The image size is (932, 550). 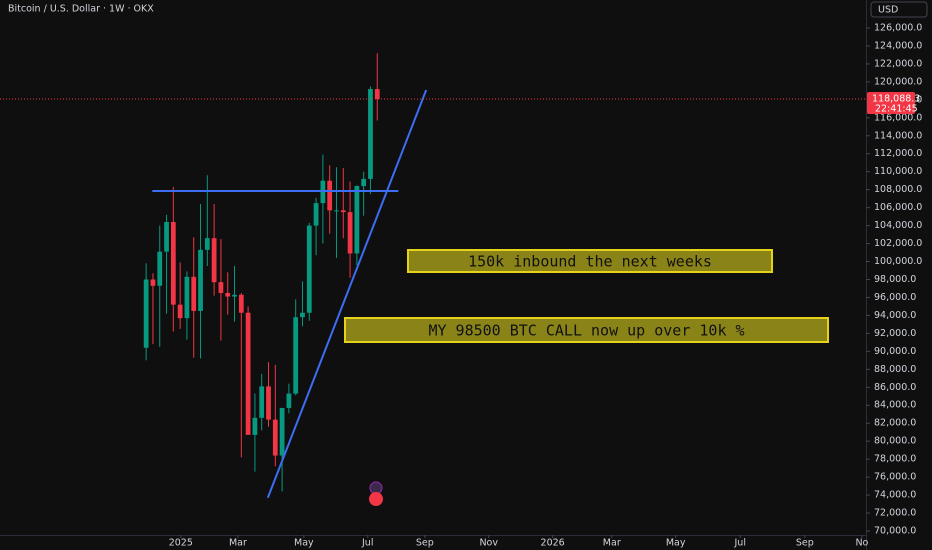 I want to click on y-tick-label: 126,000.0, so click(x=898, y=27).